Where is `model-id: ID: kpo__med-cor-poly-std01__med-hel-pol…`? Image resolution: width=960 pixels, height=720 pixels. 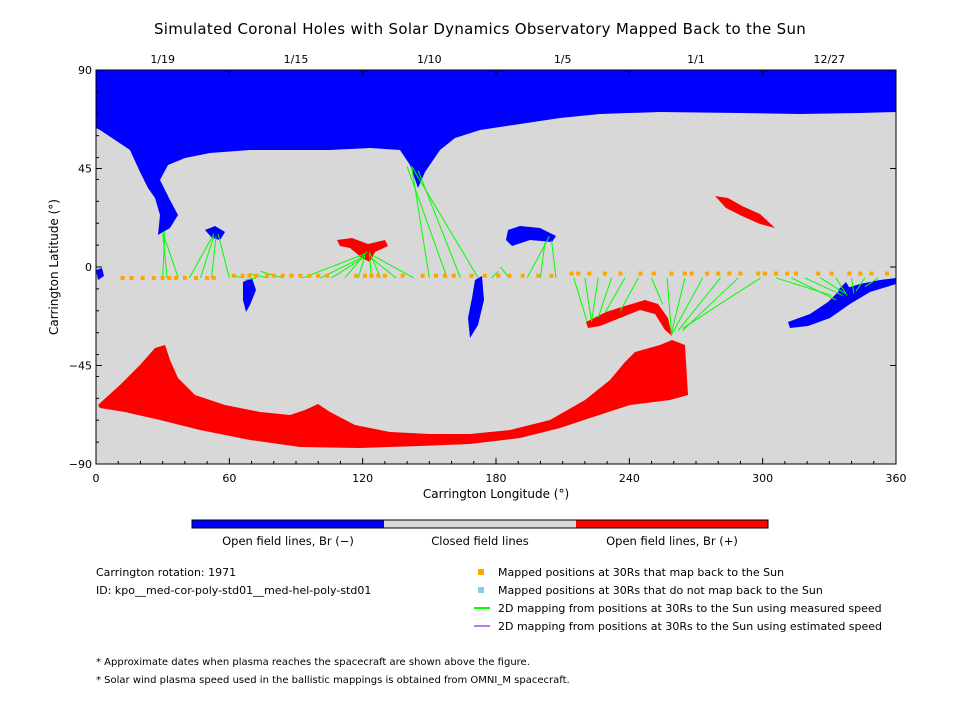
model-id: ID: kpo__med-cor-poly-std01__med-hel-pol… is located at coordinates (234, 590).